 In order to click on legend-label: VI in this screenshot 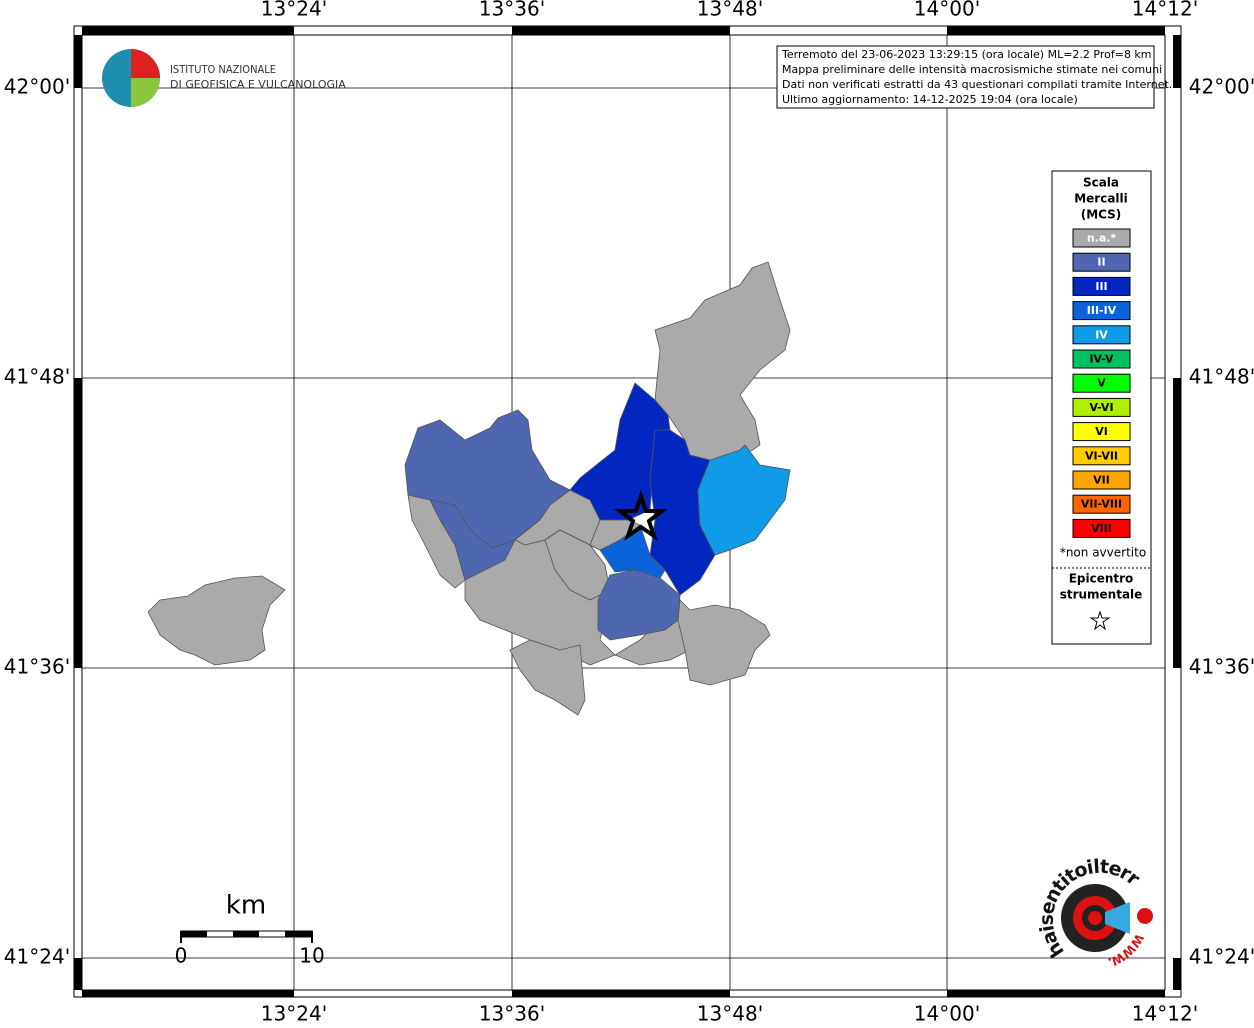, I will do `click(1101, 431)`.